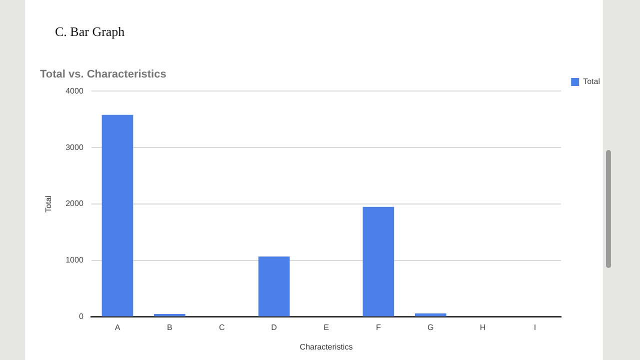 This screenshot has width=640, height=360. I want to click on y-tick-label: 3000, so click(75, 147).